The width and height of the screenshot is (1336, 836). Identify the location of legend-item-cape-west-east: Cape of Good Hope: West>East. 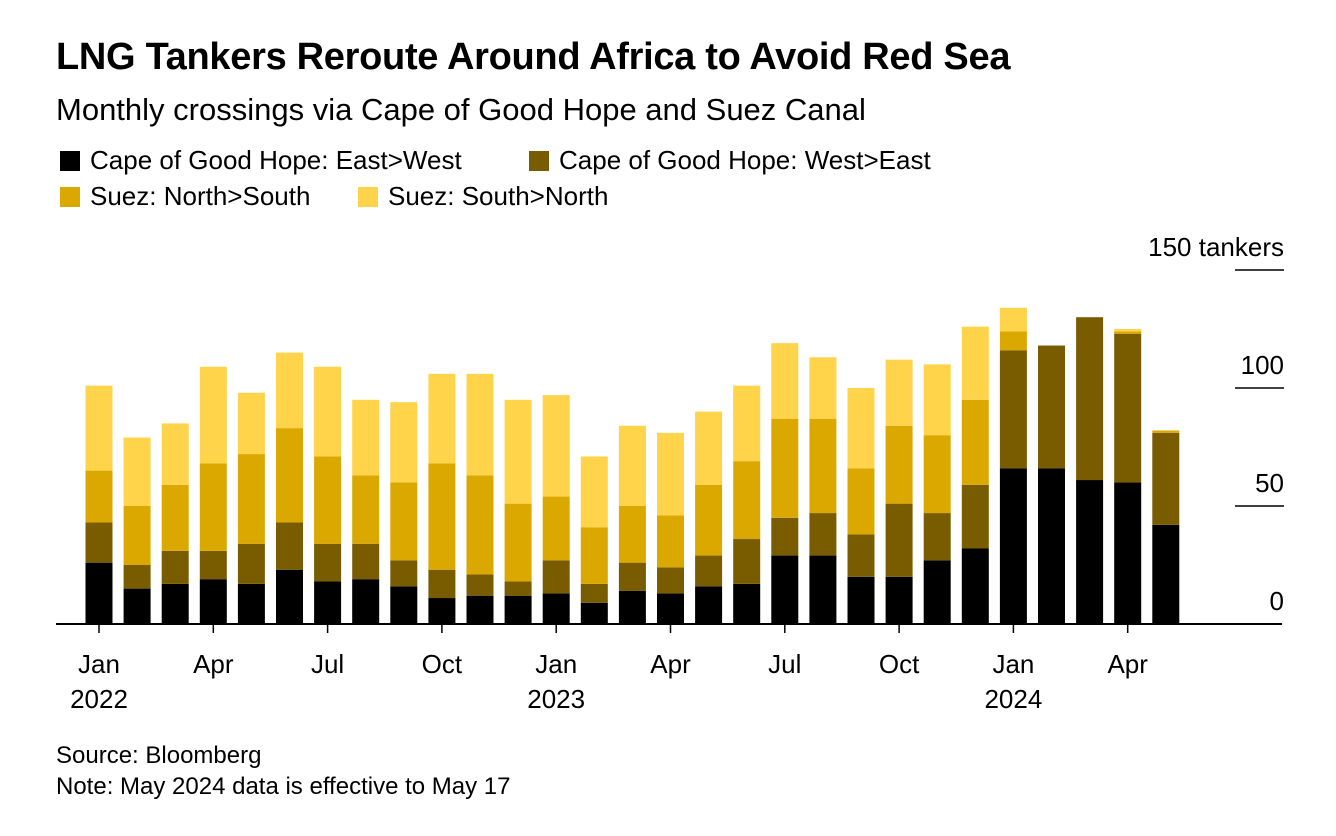
(730, 160).